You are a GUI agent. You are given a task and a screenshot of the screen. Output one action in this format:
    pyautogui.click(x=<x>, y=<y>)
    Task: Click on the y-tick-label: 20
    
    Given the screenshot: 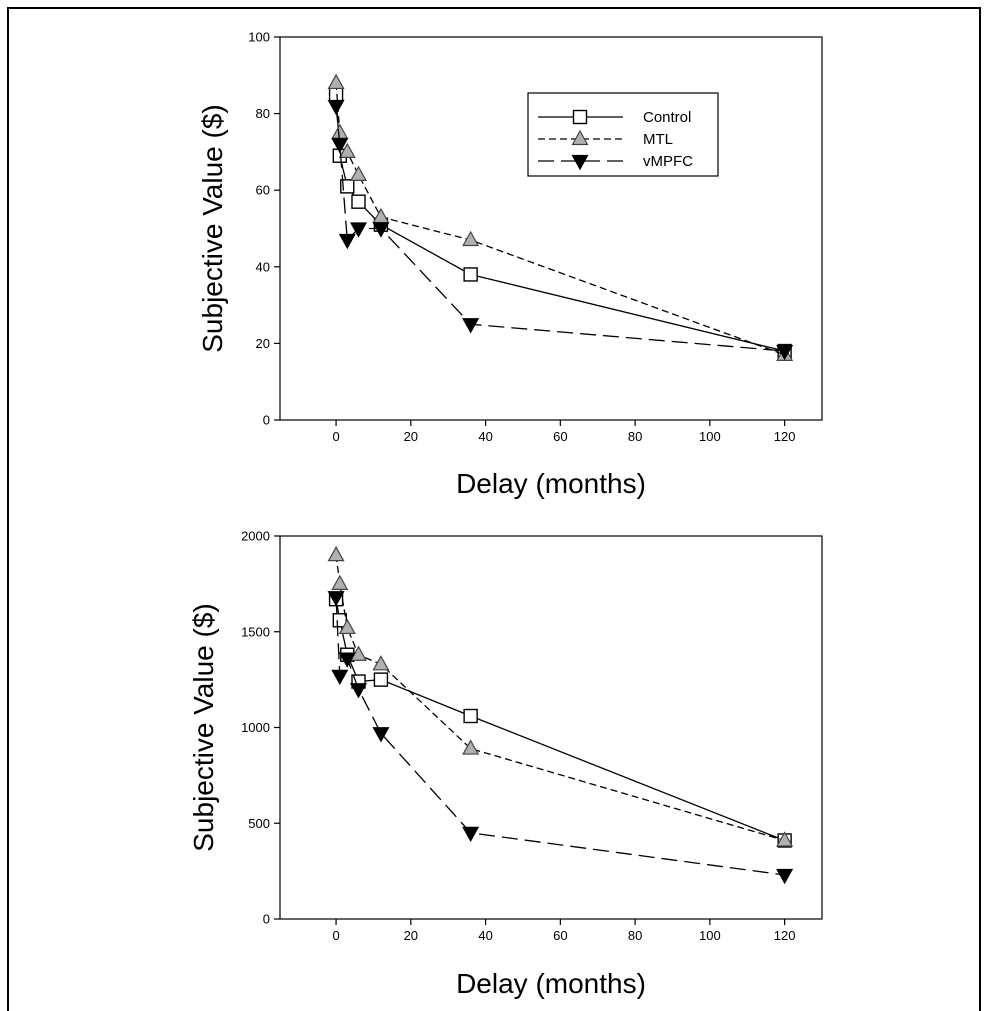 What is the action you would take?
    pyautogui.click(x=263, y=343)
    